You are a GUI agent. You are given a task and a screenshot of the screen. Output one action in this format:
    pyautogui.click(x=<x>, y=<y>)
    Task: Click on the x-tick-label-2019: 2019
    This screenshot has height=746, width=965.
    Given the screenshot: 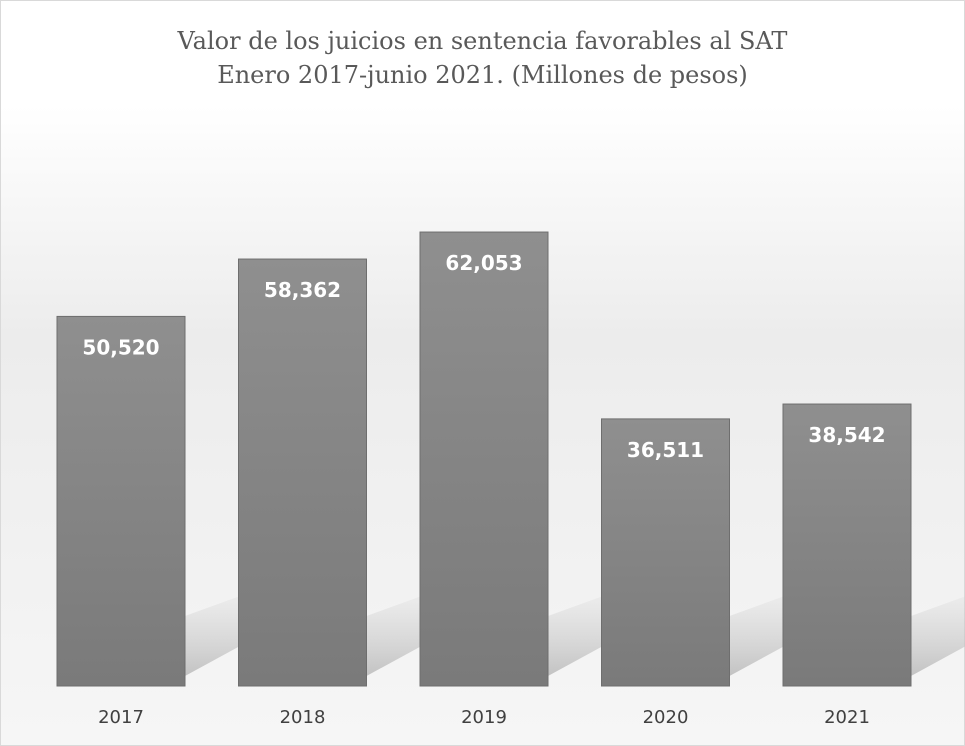 What is the action you would take?
    pyautogui.click(x=484, y=717)
    